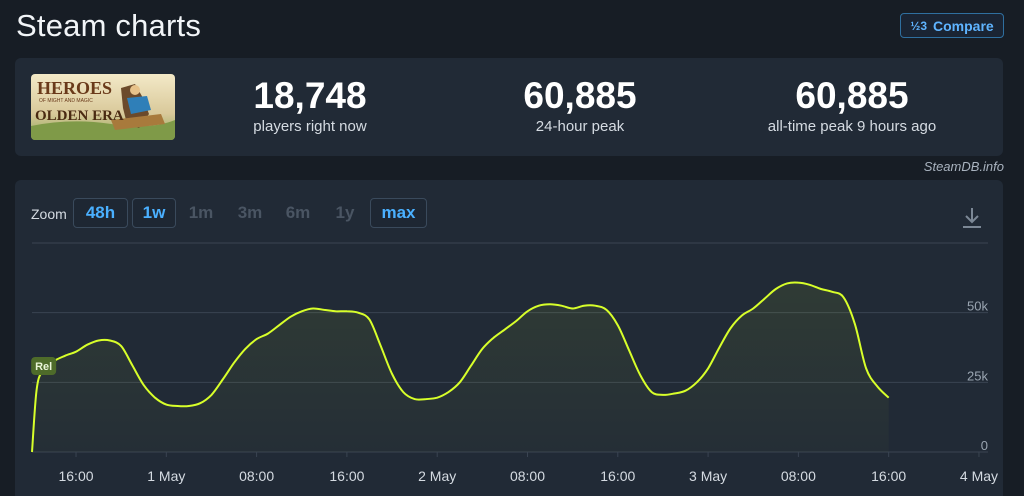  What do you see at coordinates (979, 476) in the screenshot?
I see `x-tick-label: 4 May` at bounding box center [979, 476].